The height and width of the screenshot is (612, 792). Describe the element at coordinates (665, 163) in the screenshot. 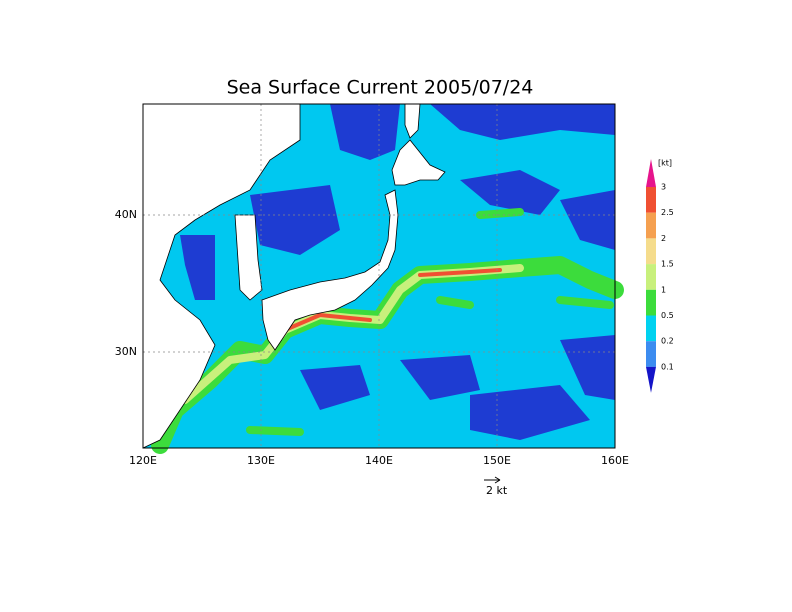

I see `colorbar-unit: [kt]` at that location.